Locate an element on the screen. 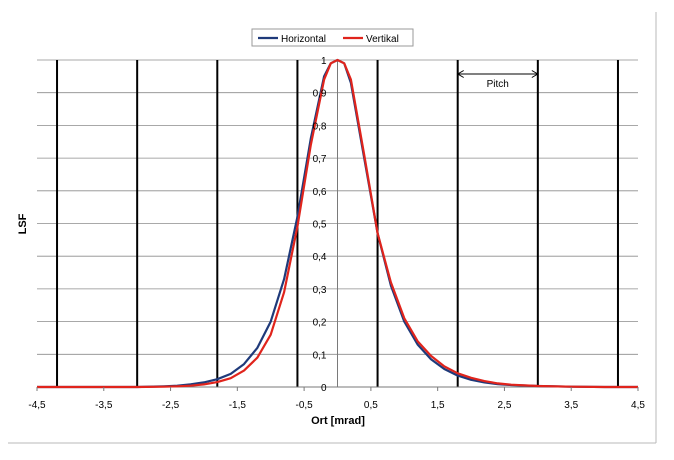  y-tick-label: 0,1 is located at coordinates (320, 355).